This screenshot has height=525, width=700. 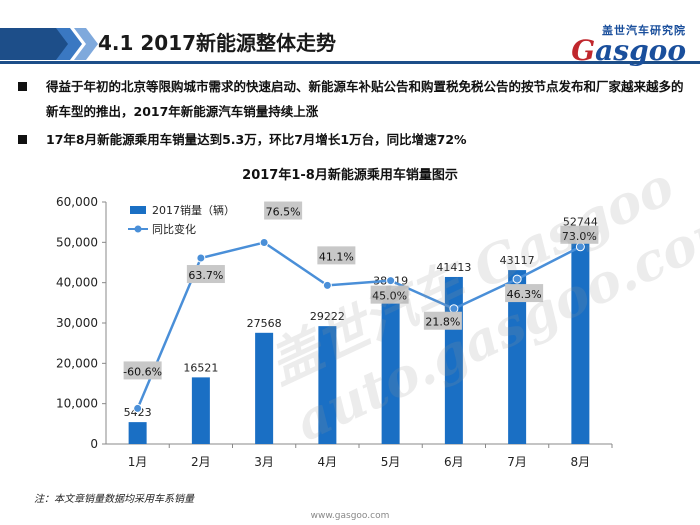 I want to click on bar-data-label: 16521, so click(x=200, y=367).